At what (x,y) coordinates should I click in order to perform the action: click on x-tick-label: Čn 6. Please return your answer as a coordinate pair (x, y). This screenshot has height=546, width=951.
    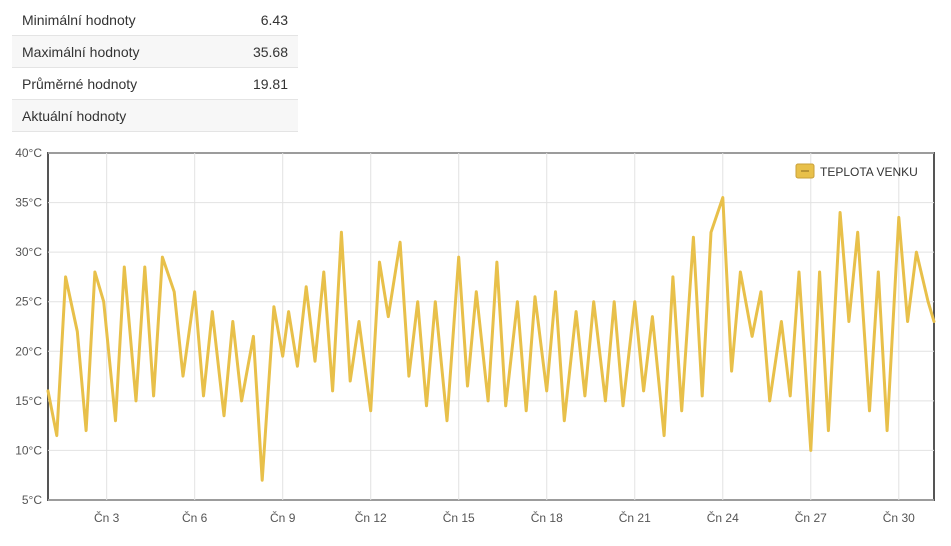
    Looking at the image, I should click on (195, 517).